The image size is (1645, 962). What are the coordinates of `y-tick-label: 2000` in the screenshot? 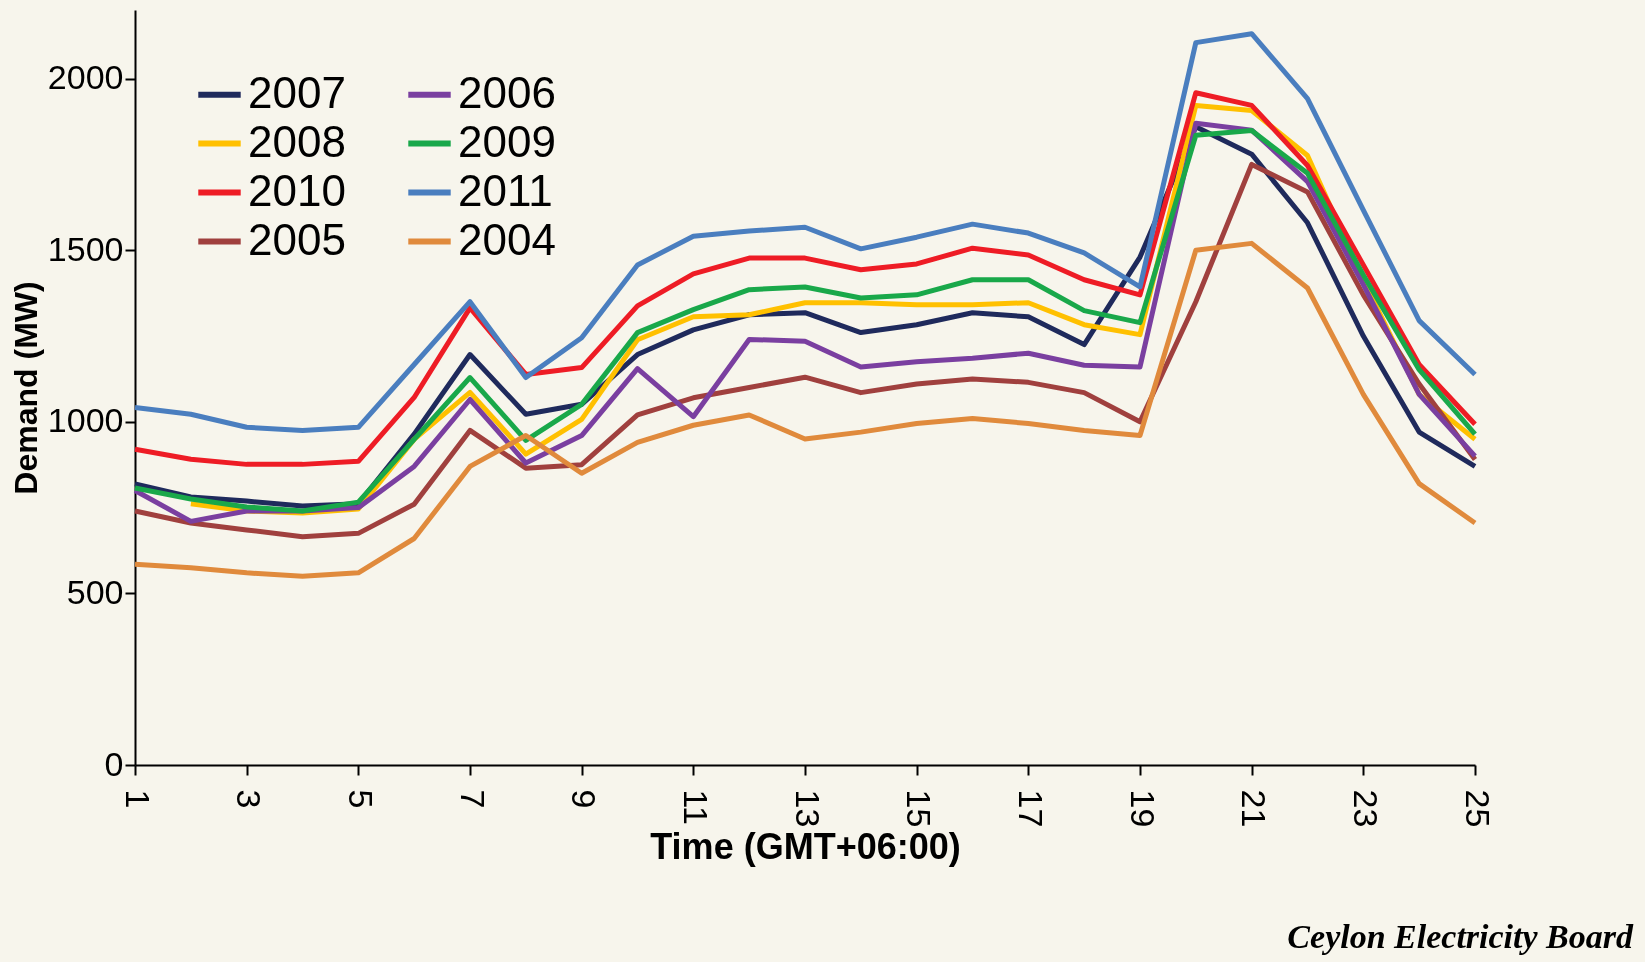 It's located at (85, 77).